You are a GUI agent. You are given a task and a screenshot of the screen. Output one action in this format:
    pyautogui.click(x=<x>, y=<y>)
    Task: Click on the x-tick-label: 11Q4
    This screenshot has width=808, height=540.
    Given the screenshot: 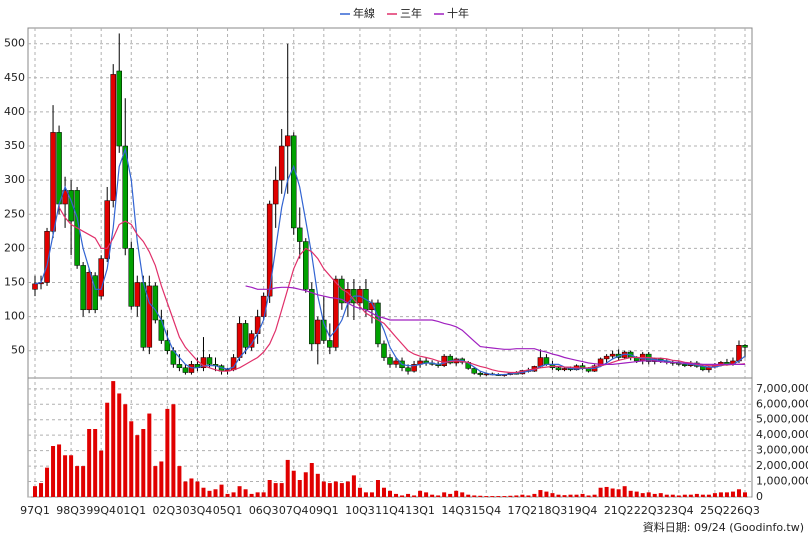 What is the action you would take?
    pyautogui.click(x=390, y=510)
    